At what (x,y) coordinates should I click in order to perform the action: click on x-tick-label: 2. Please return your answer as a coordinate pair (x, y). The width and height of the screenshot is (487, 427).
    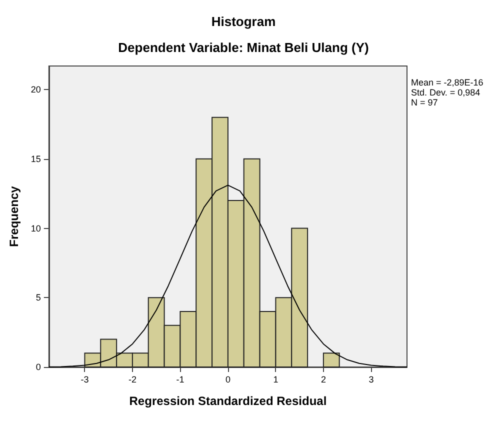
    Looking at the image, I should click on (323, 379).